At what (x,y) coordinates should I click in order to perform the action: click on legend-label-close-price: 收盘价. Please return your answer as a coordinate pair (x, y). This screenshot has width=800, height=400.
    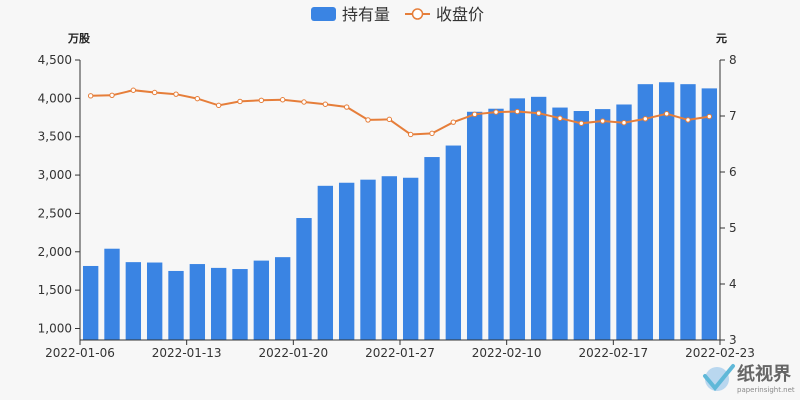
    Looking at the image, I should click on (460, 14).